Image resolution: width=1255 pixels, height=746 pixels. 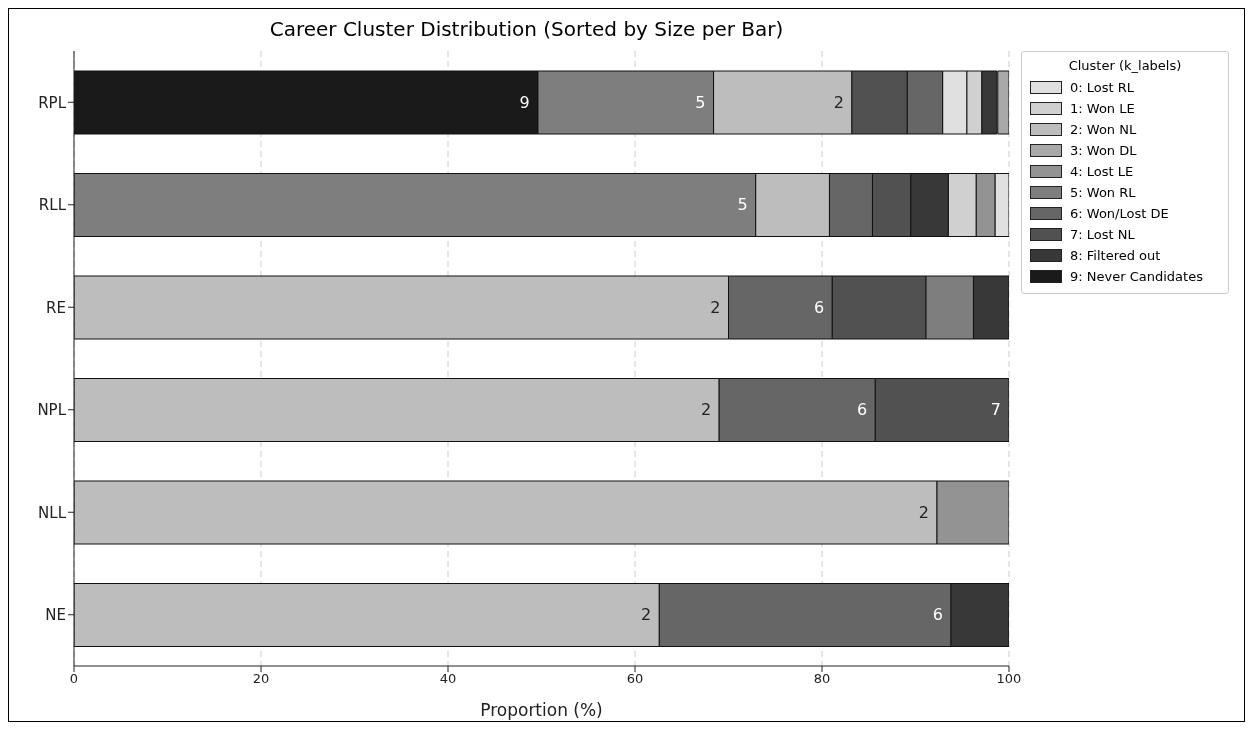 What do you see at coordinates (1119, 213) in the screenshot?
I see `legend-label: 6: Won/Lost DE` at bounding box center [1119, 213].